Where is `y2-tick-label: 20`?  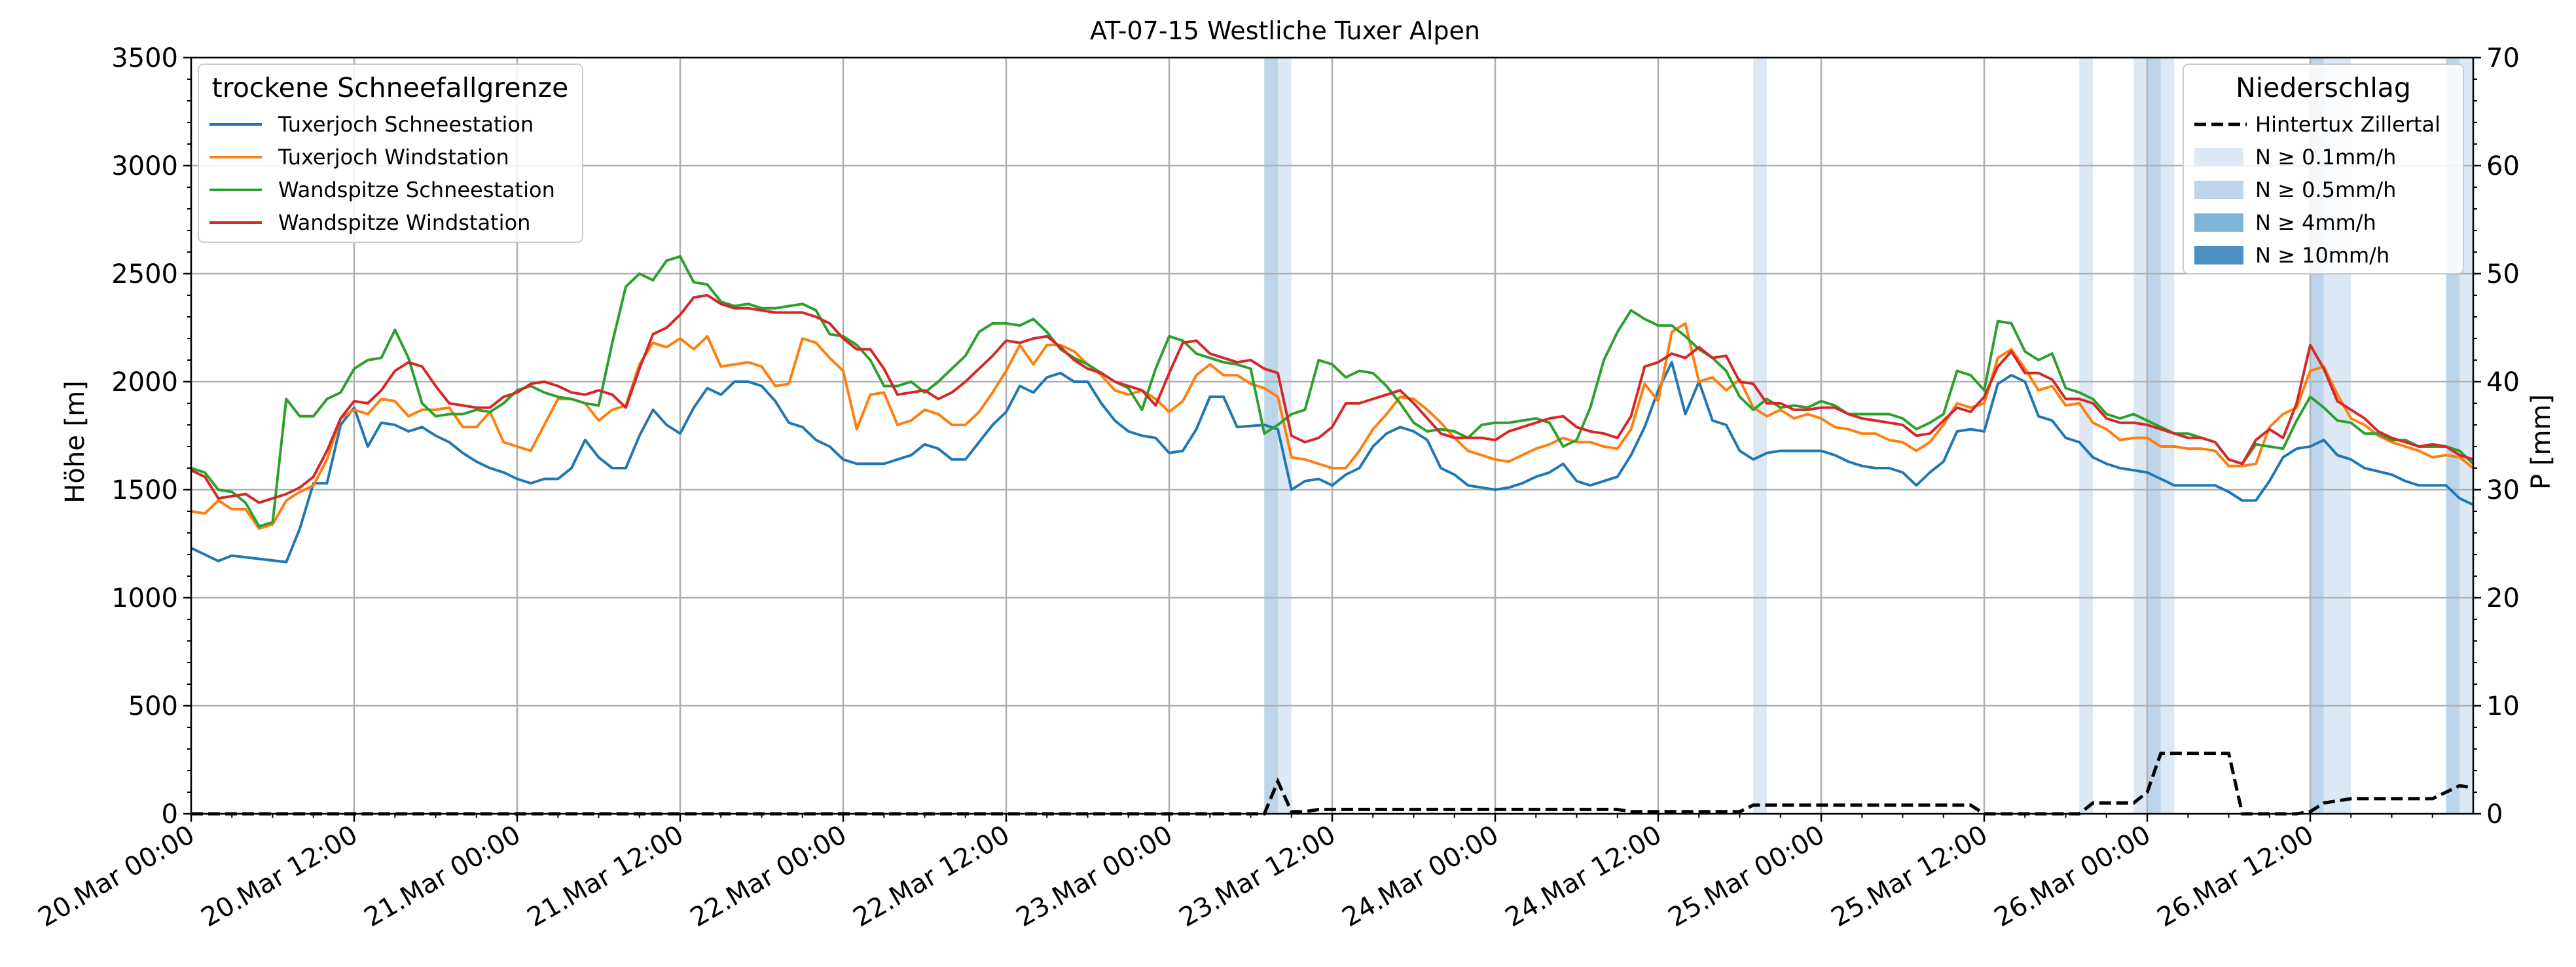
y2-tick-label: 20 is located at coordinates (2503, 598).